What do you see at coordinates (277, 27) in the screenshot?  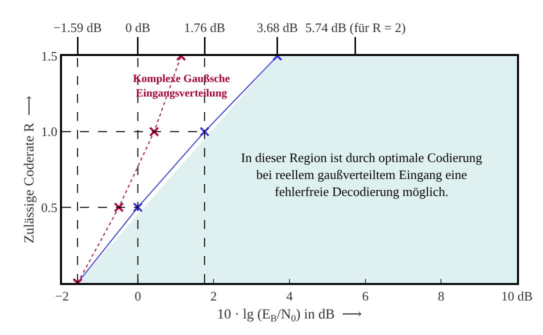 I see `x2-tick-label: 3.68 dB` at bounding box center [277, 27].